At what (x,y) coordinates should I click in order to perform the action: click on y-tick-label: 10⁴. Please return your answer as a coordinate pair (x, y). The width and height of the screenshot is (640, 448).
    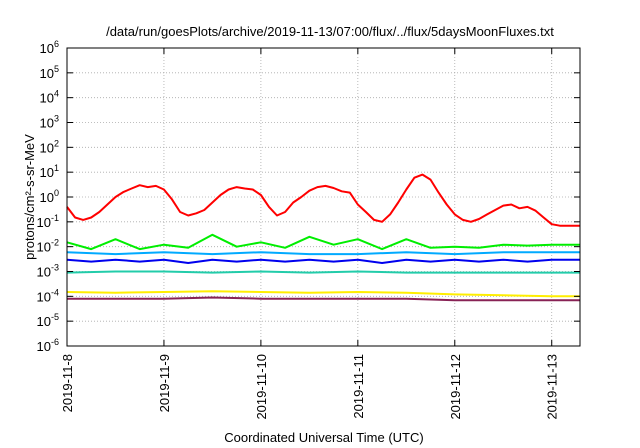
    Looking at the image, I should click on (49, 97).